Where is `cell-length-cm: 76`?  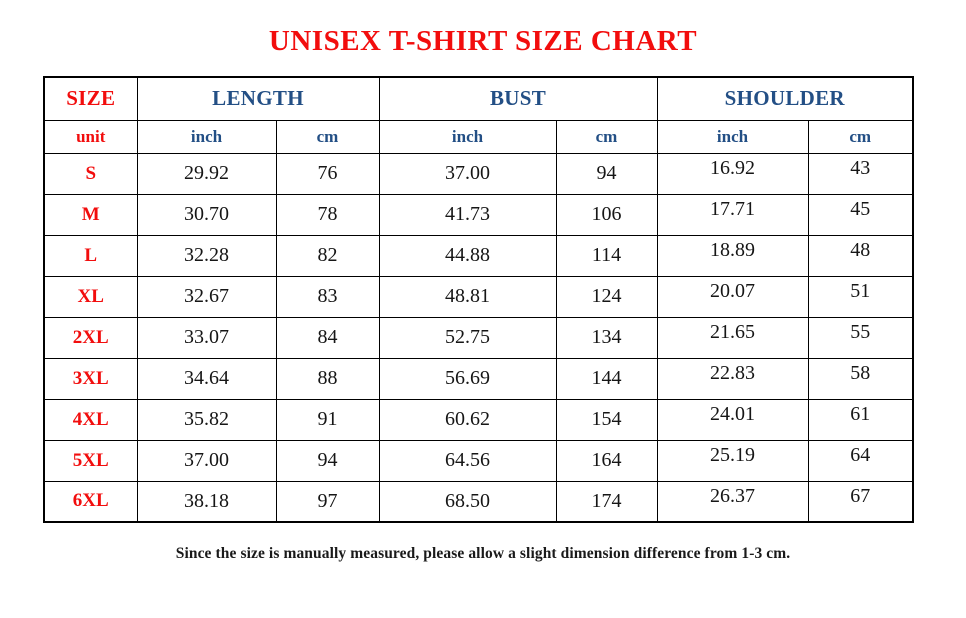 cell-length-cm: 76 is located at coordinates (327, 173).